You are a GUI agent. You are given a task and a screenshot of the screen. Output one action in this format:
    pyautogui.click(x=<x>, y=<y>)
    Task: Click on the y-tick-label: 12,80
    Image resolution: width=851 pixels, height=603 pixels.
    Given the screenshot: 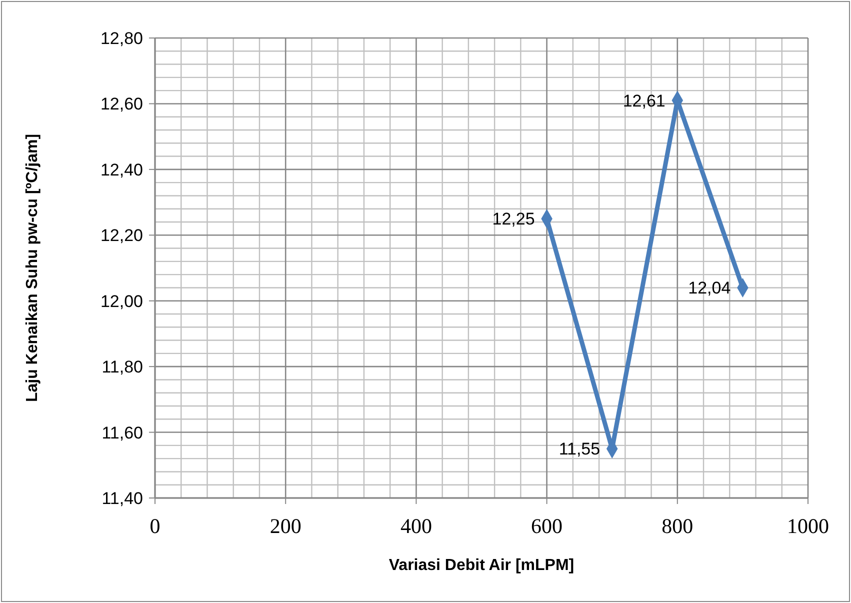 What is the action you would take?
    pyautogui.click(x=121, y=38)
    